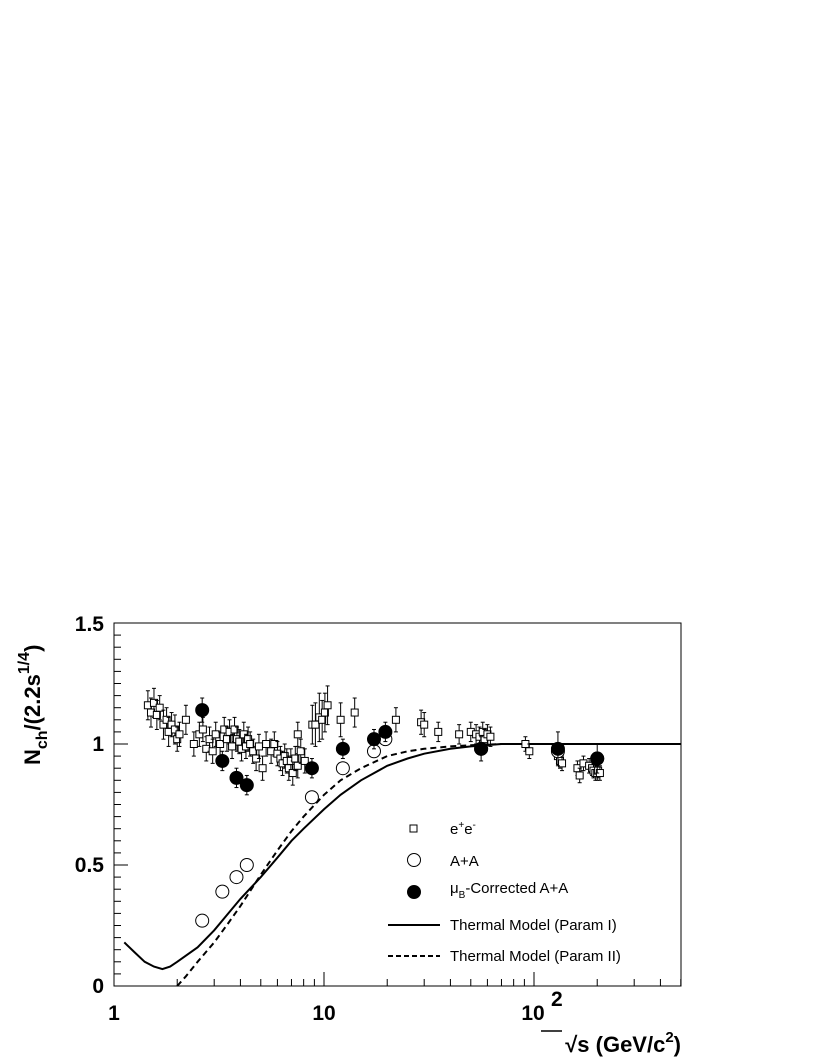 This screenshot has width=817, height=1058. Describe the element at coordinates (509, 890) in the screenshot. I see `legend-entry-mub-corrected: μB-Corrected A+A` at that location.